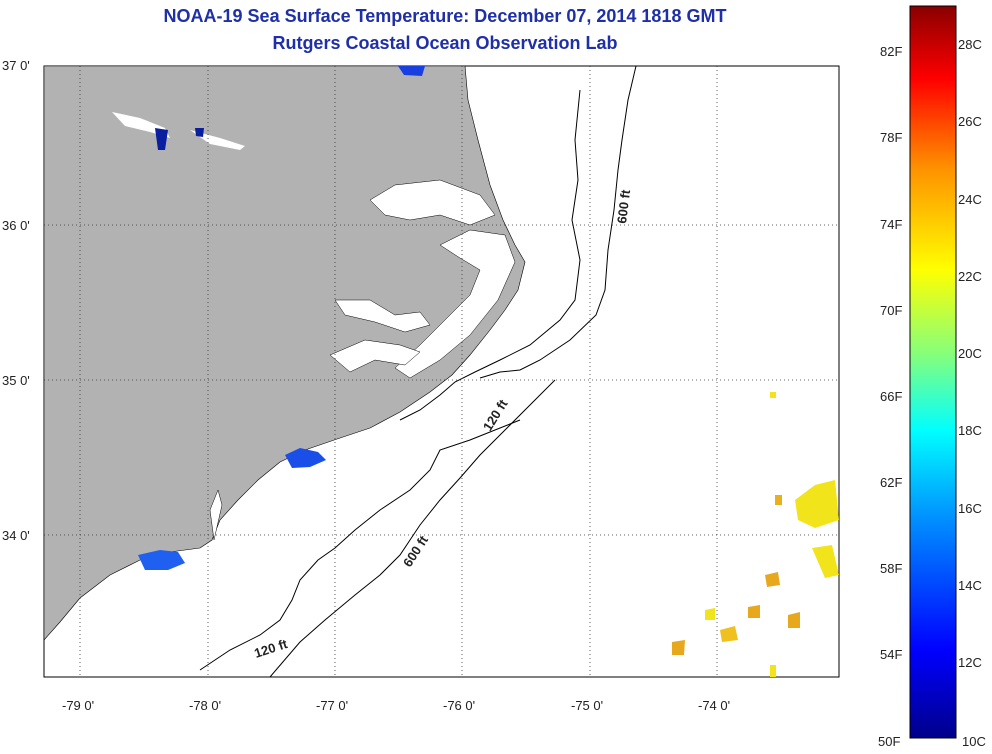  What do you see at coordinates (889, 741) in the screenshot?
I see `cb-f-50: 50F` at bounding box center [889, 741].